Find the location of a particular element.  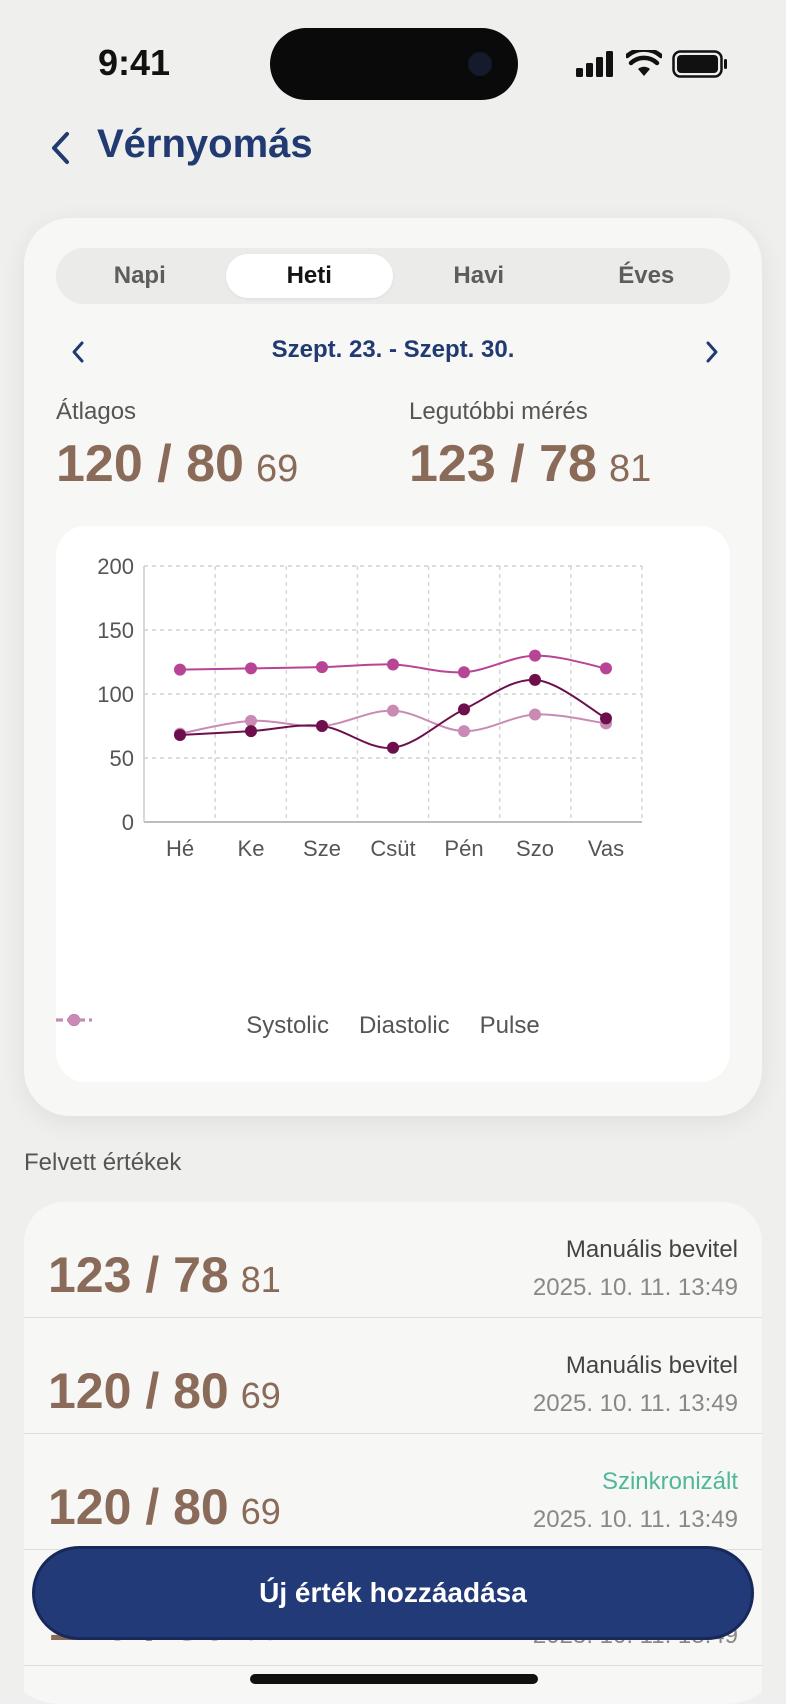

x-tick-label: Pén is located at coordinates (463, 848).